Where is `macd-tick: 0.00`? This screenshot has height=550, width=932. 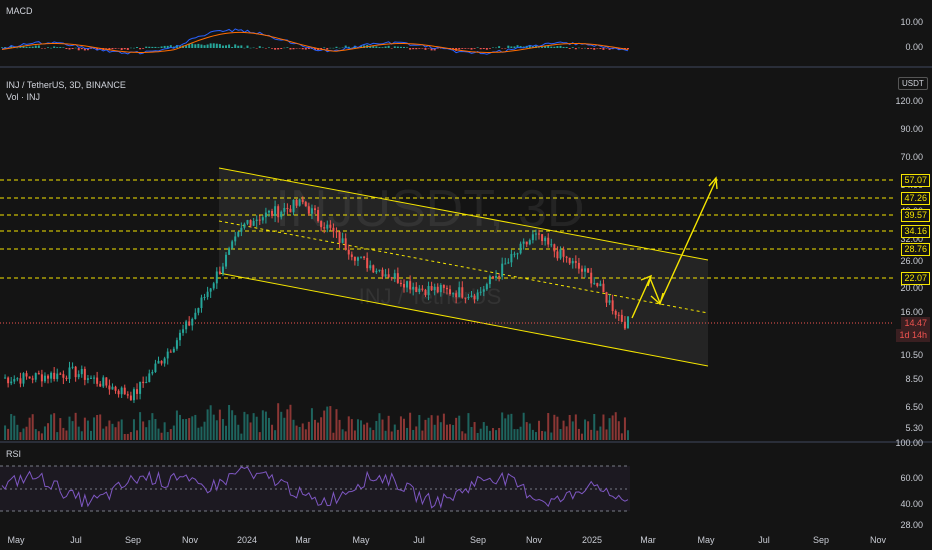
macd-tick: 0.00 is located at coordinates (914, 47).